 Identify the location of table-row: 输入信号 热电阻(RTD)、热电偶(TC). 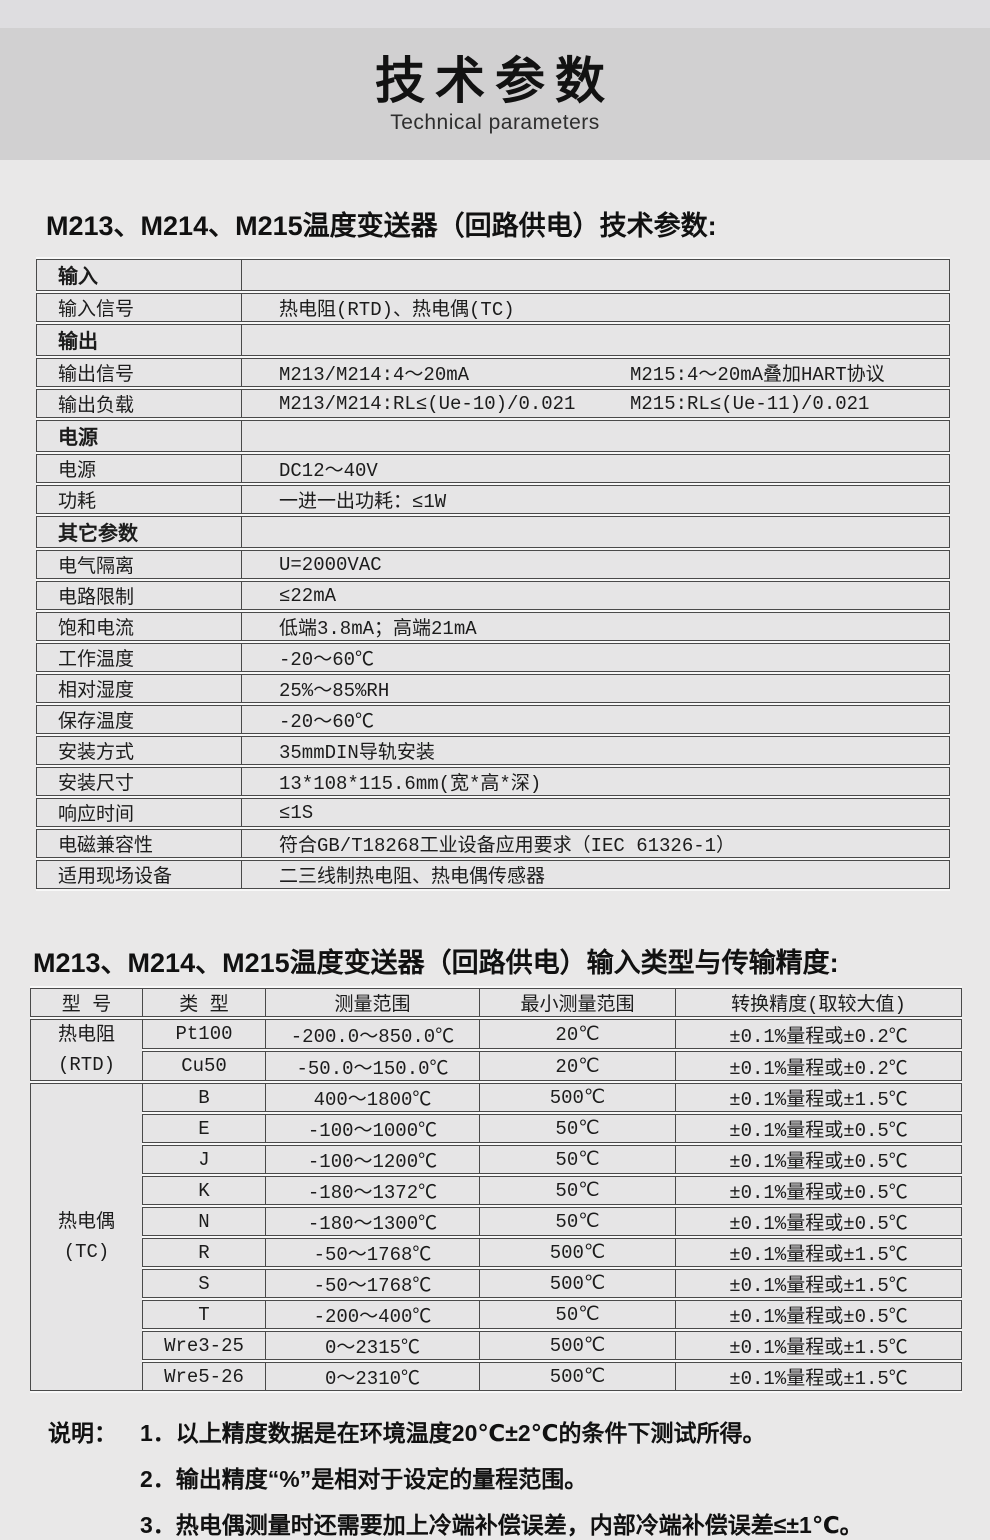
(493, 307).